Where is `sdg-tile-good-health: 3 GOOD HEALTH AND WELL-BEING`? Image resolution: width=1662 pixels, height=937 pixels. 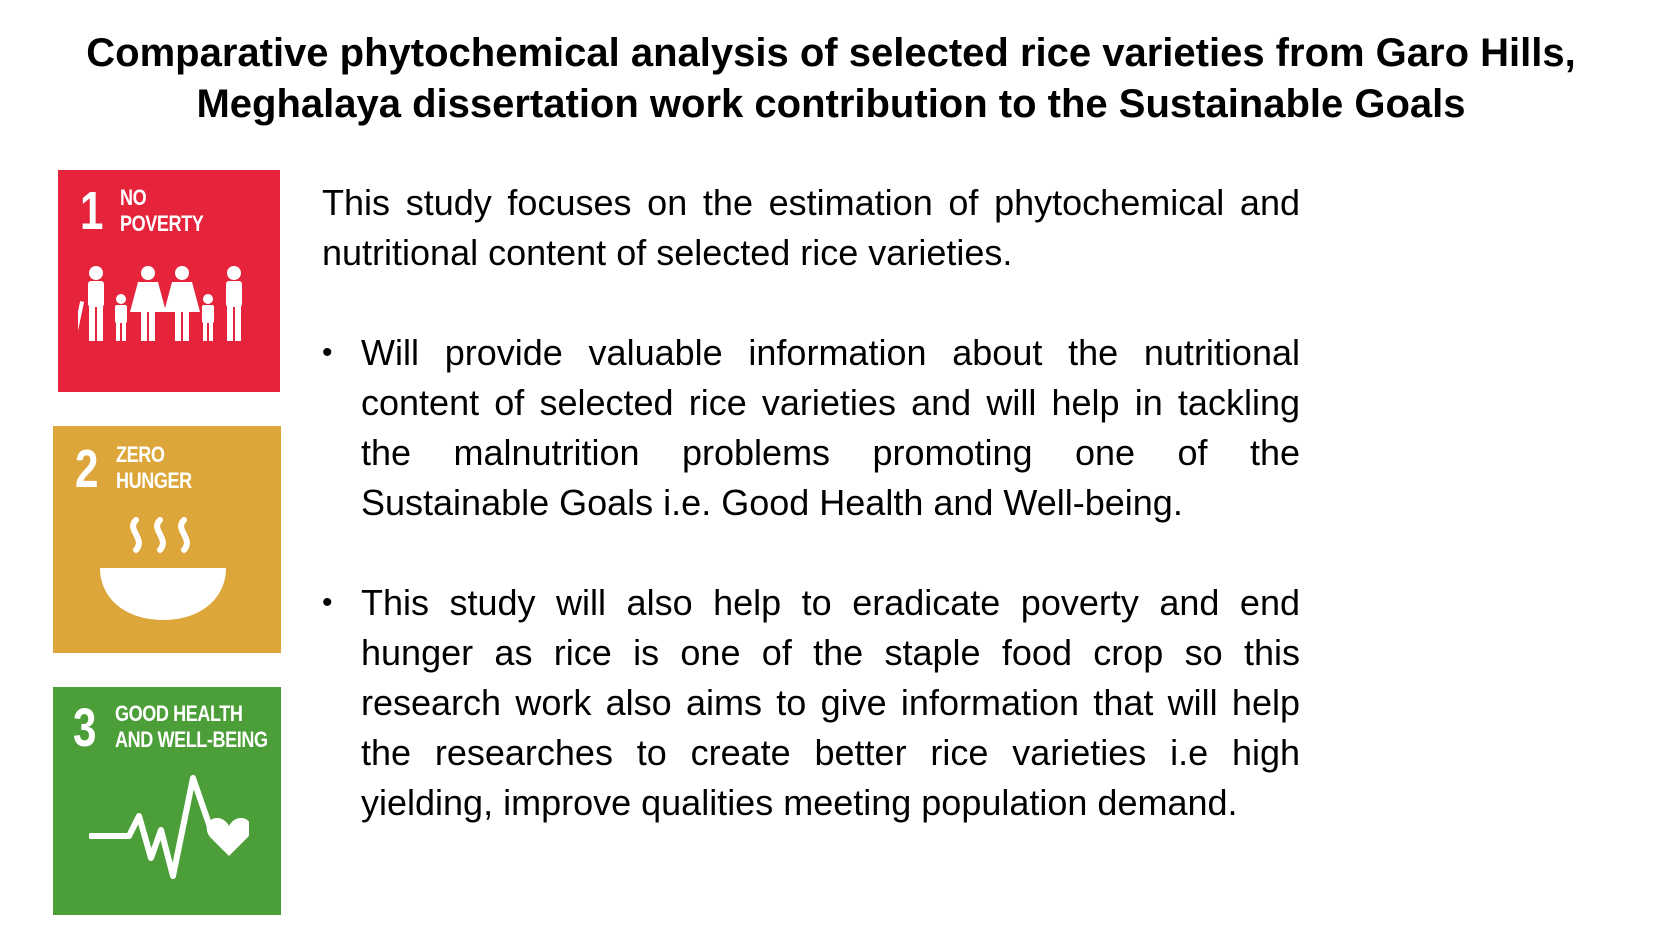
sdg-tile-good-health: 3 GOOD HEALTH AND WELL-BEING is located at coordinates (167, 801).